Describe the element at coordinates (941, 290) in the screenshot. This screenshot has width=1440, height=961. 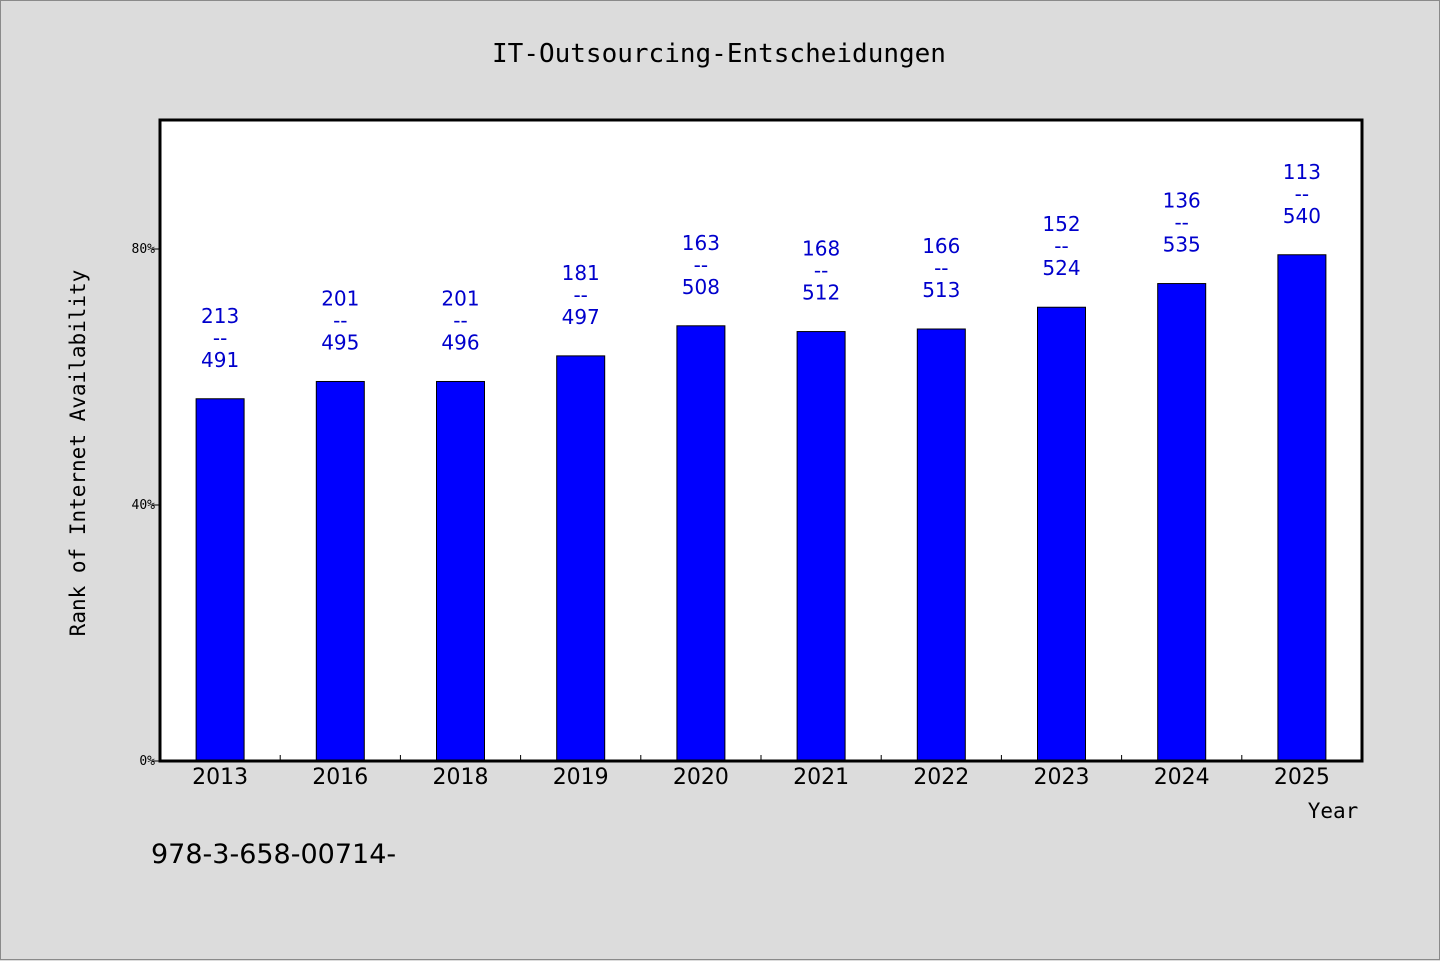
I see `bar-data-label-2022-line-3: 513` at that location.